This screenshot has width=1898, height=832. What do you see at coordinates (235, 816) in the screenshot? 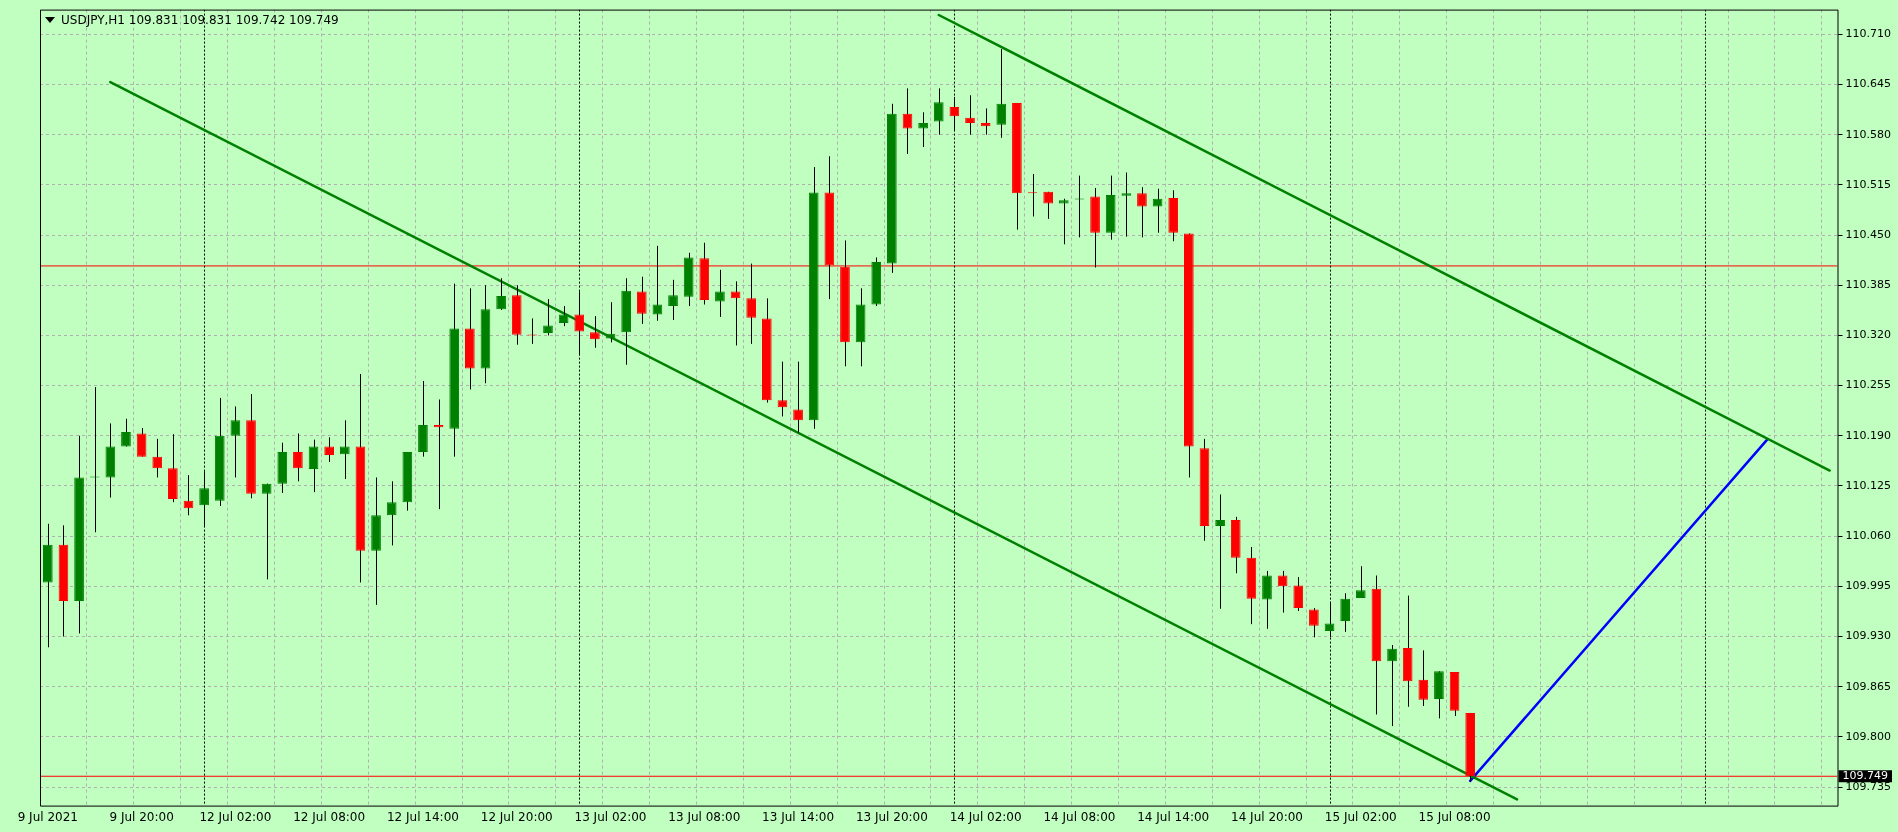
I see `x-tick-label: 12 Jul 02:00` at bounding box center [235, 816].